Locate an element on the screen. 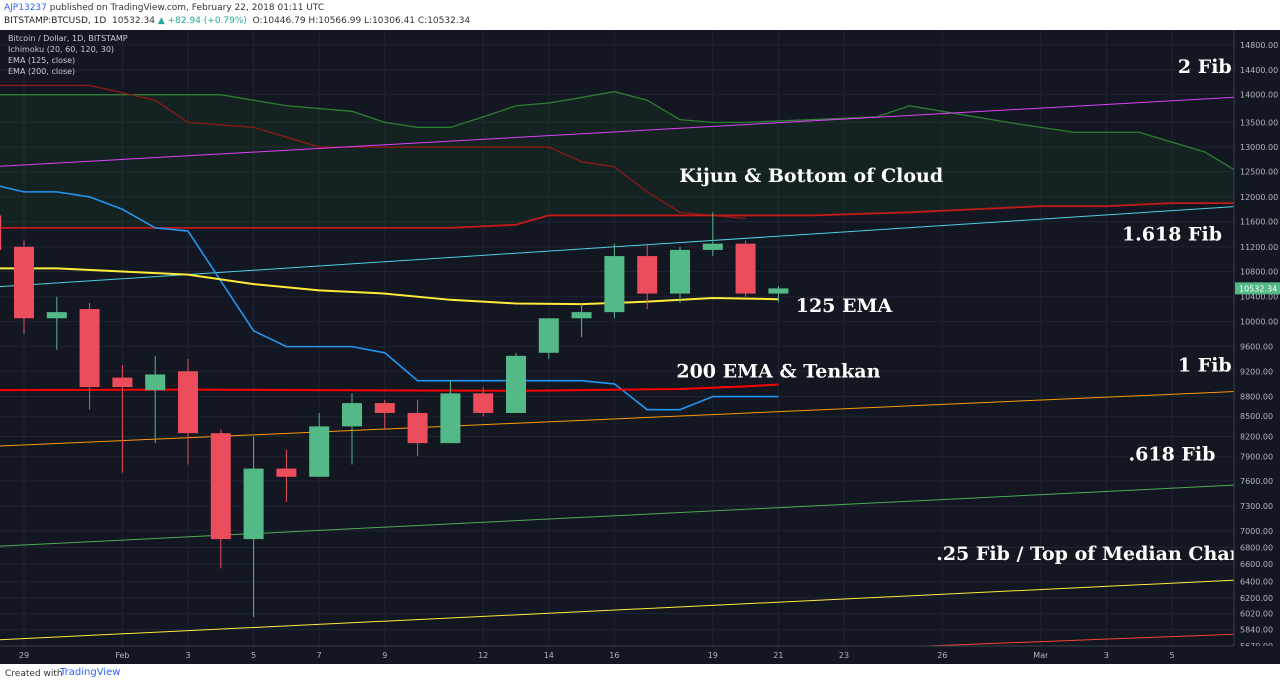 Image resolution: width=1280 pixels, height=685 pixels. price-change: ▲ +82.94 (+0.79%) is located at coordinates (202, 21).